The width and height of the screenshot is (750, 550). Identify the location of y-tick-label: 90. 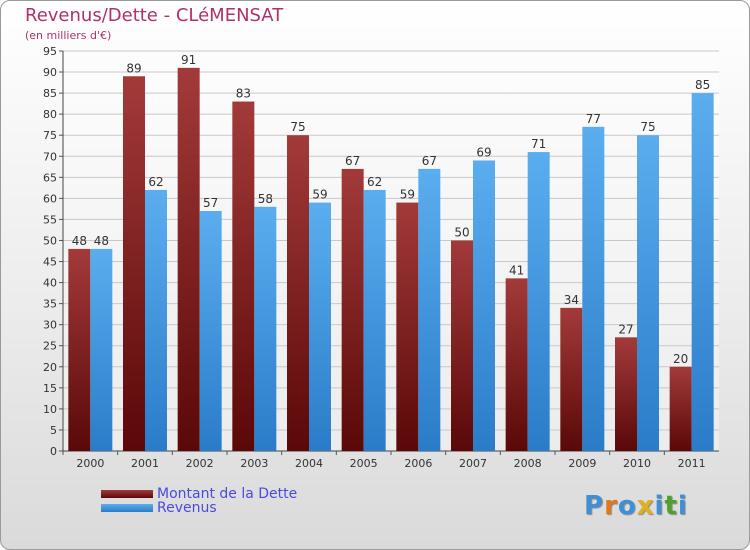
(50, 72).